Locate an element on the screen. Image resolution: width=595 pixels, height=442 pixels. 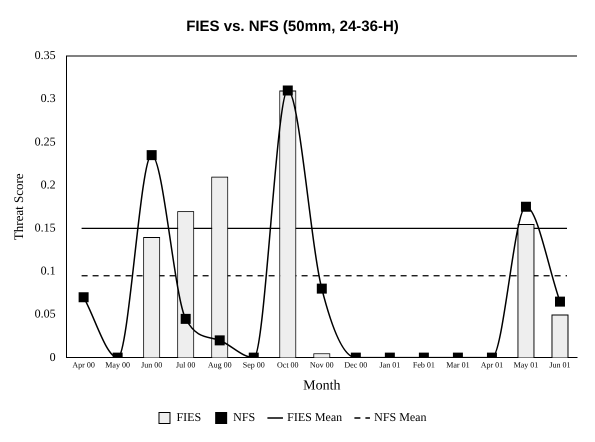
x-tick-label: Sep 00 is located at coordinates (253, 365).